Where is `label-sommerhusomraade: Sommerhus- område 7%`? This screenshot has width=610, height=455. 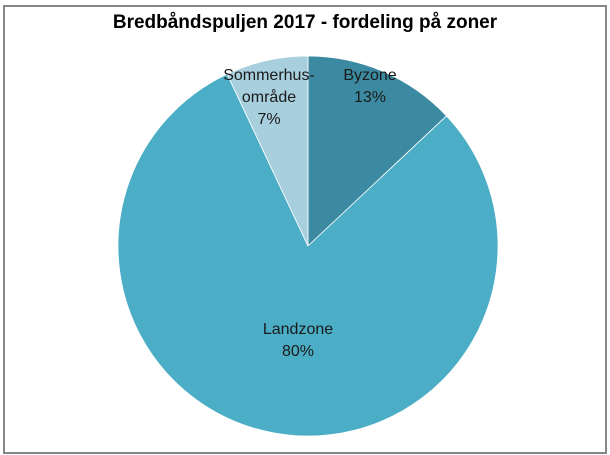 label-sommerhusomraade: Sommerhus- område 7% is located at coordinates (269, 97).